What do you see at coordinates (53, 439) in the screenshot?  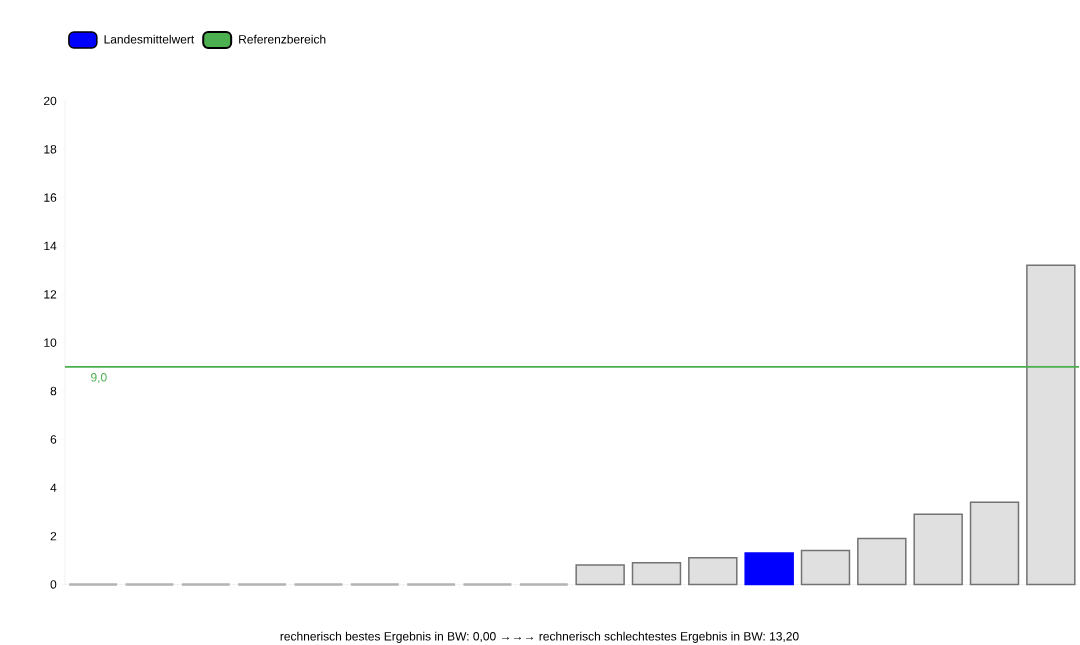 I see `y-tick-label: 6` at bounding box center [53, 439].